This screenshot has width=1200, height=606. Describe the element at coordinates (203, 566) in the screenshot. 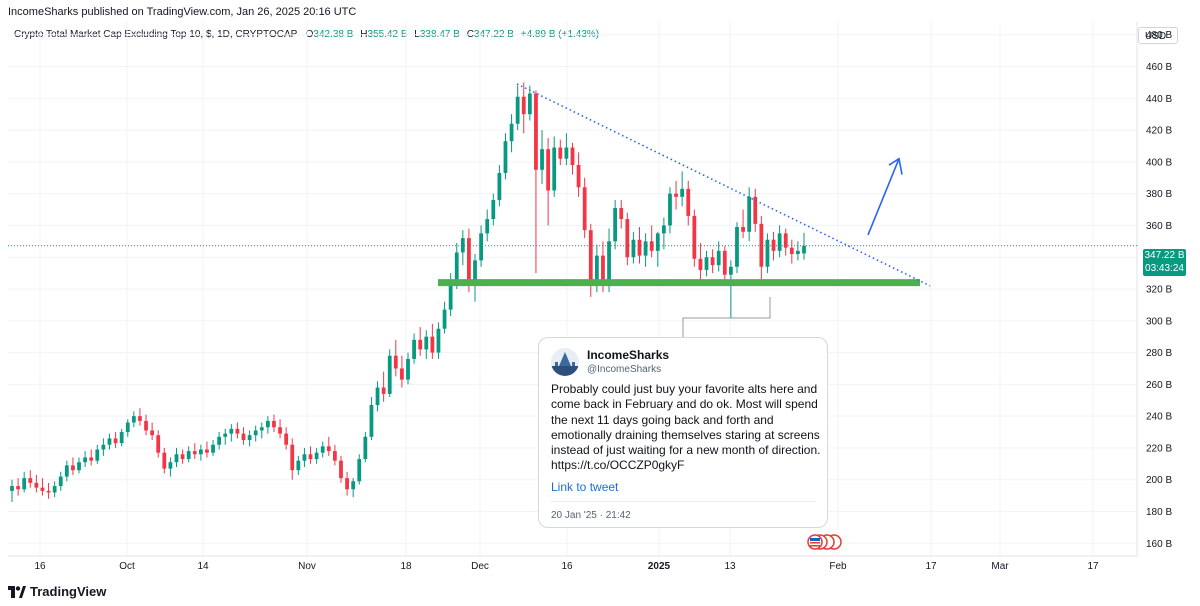

I see `x-tick-label: 14` at that location.